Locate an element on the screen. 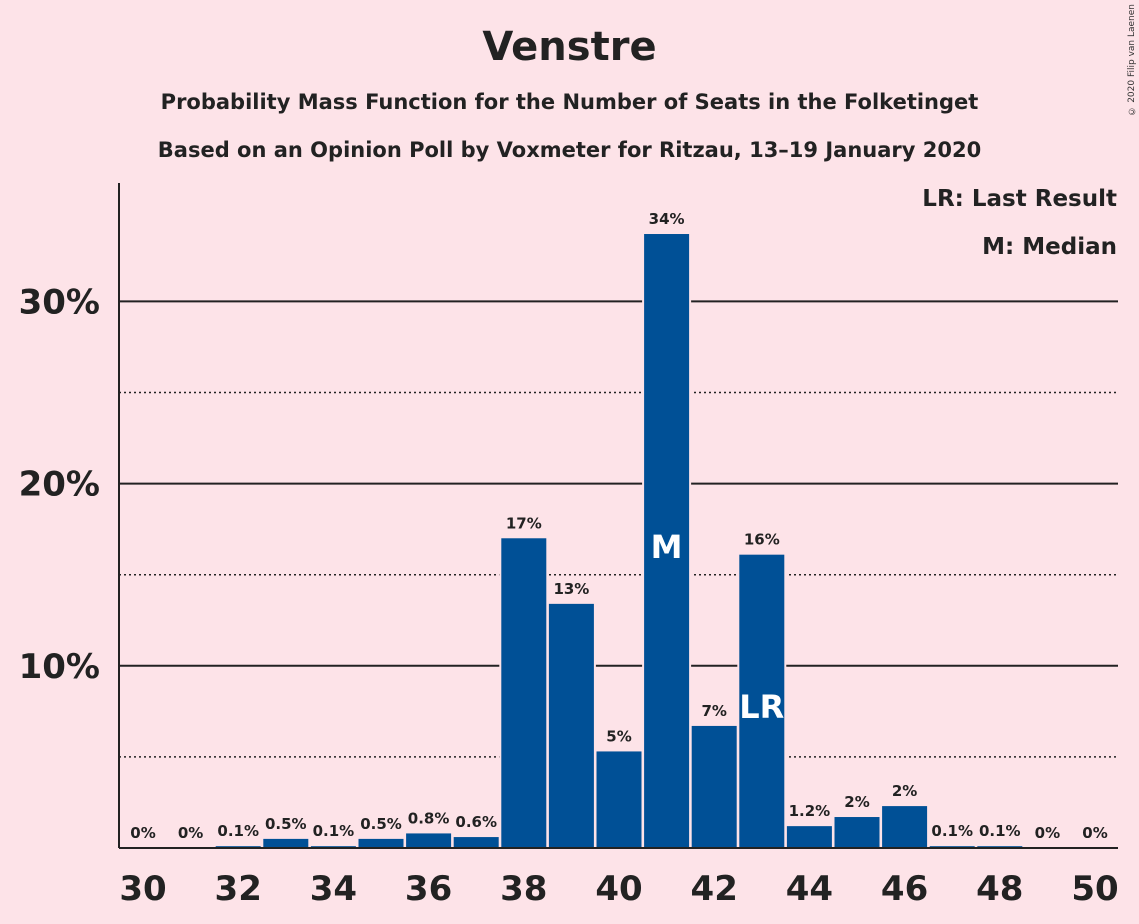 The width and height of the screenshot is (1139, 924). bar-value-label: 5% is located at coordinates (618, 736).